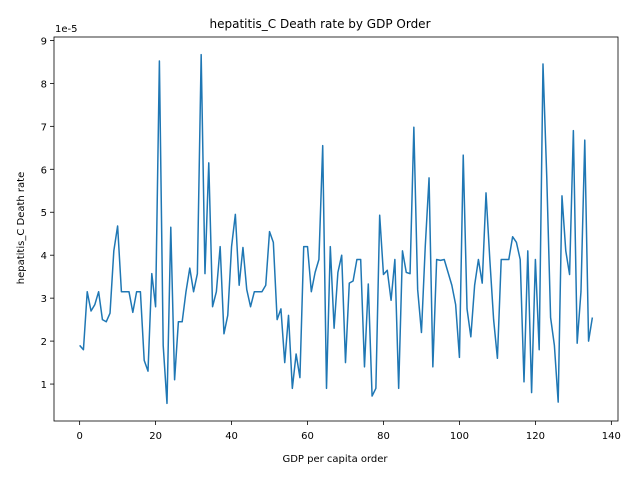 Image resolution: width=640 pixels, height=480 pixels. Describe the element at coordinates (155, 436) in the screenshot. I see `x-tick-label: 20` at that location.